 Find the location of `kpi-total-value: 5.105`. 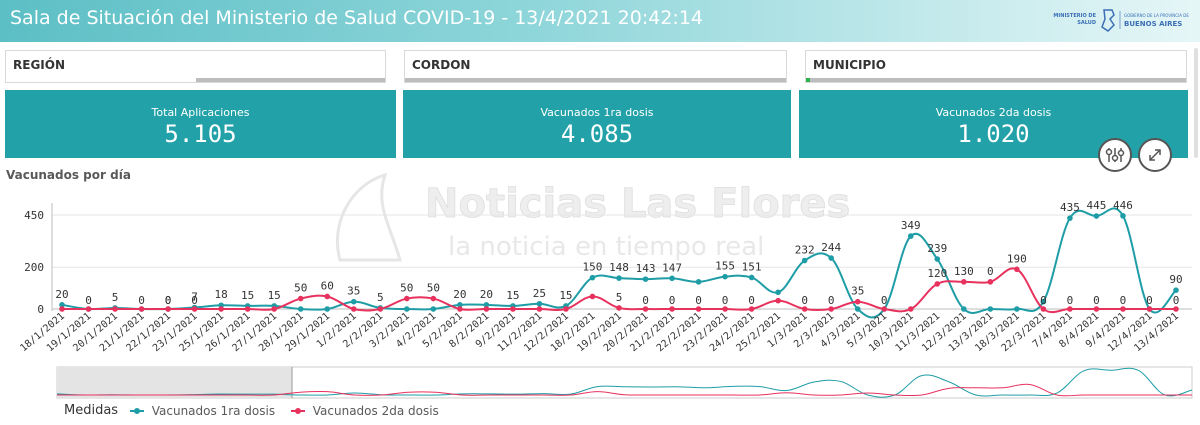

kpi-total-value: 5.105 is located at coordinates (200, 134).